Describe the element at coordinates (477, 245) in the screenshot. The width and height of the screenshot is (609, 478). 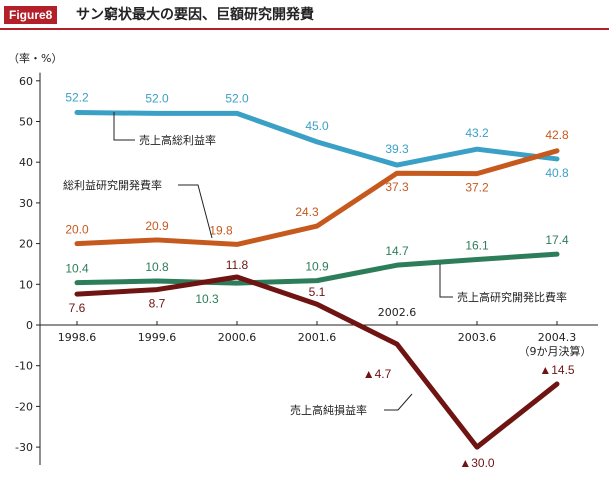
I see `data-label: 16.1` at that location.